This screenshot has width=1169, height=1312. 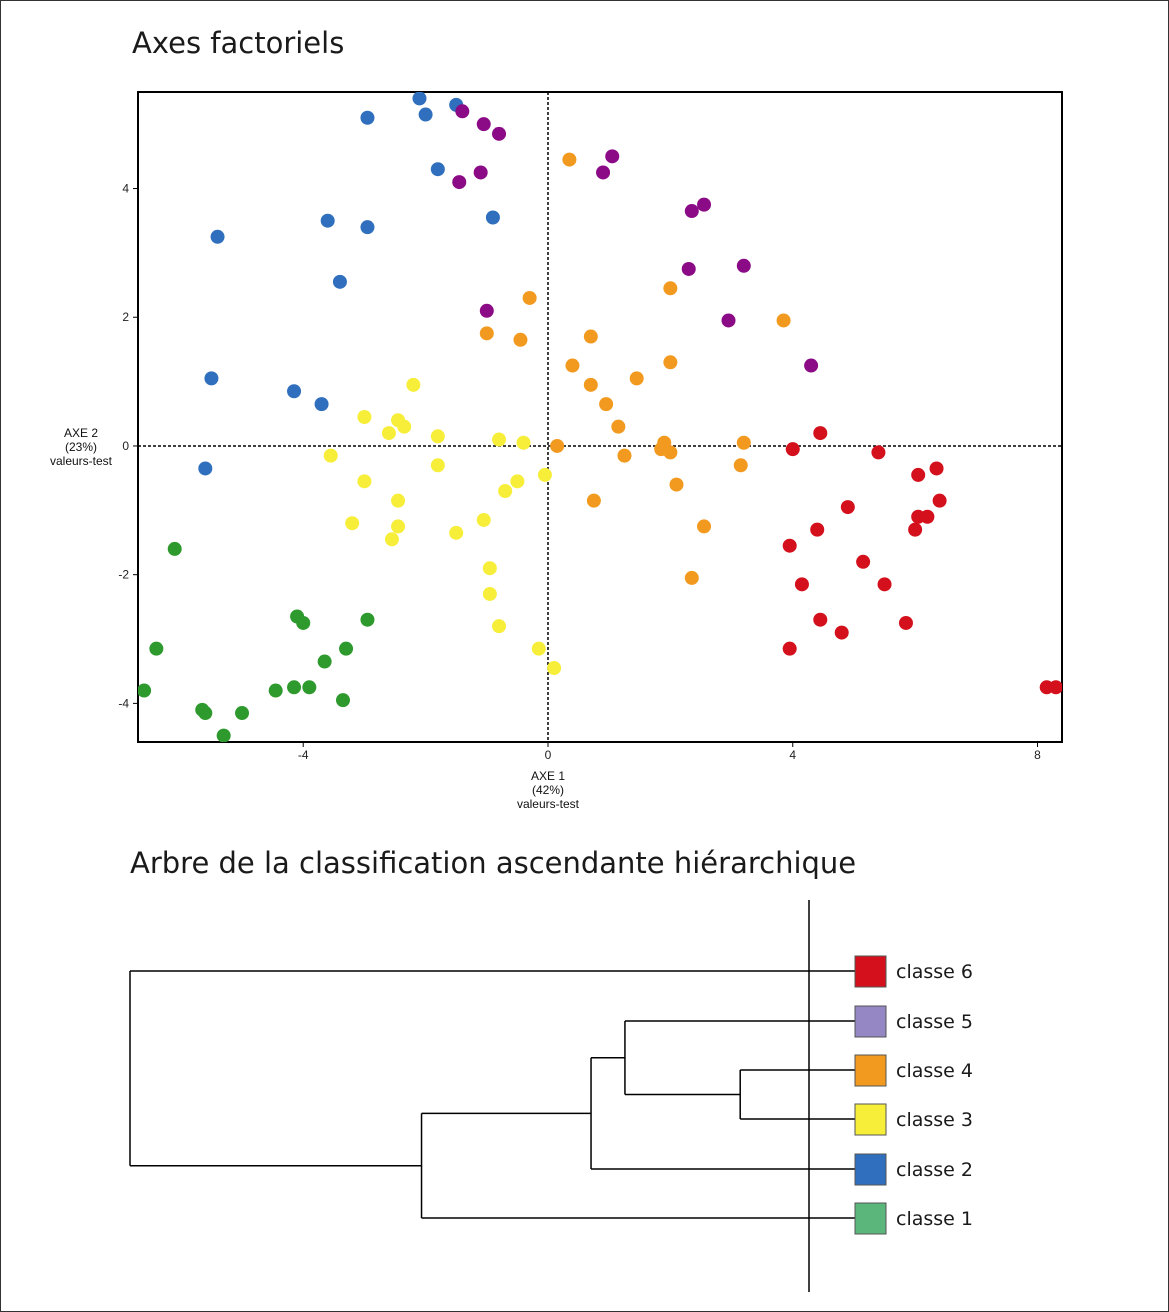 I want to click on legend-label: classe 6, so click(x=934, y=972).